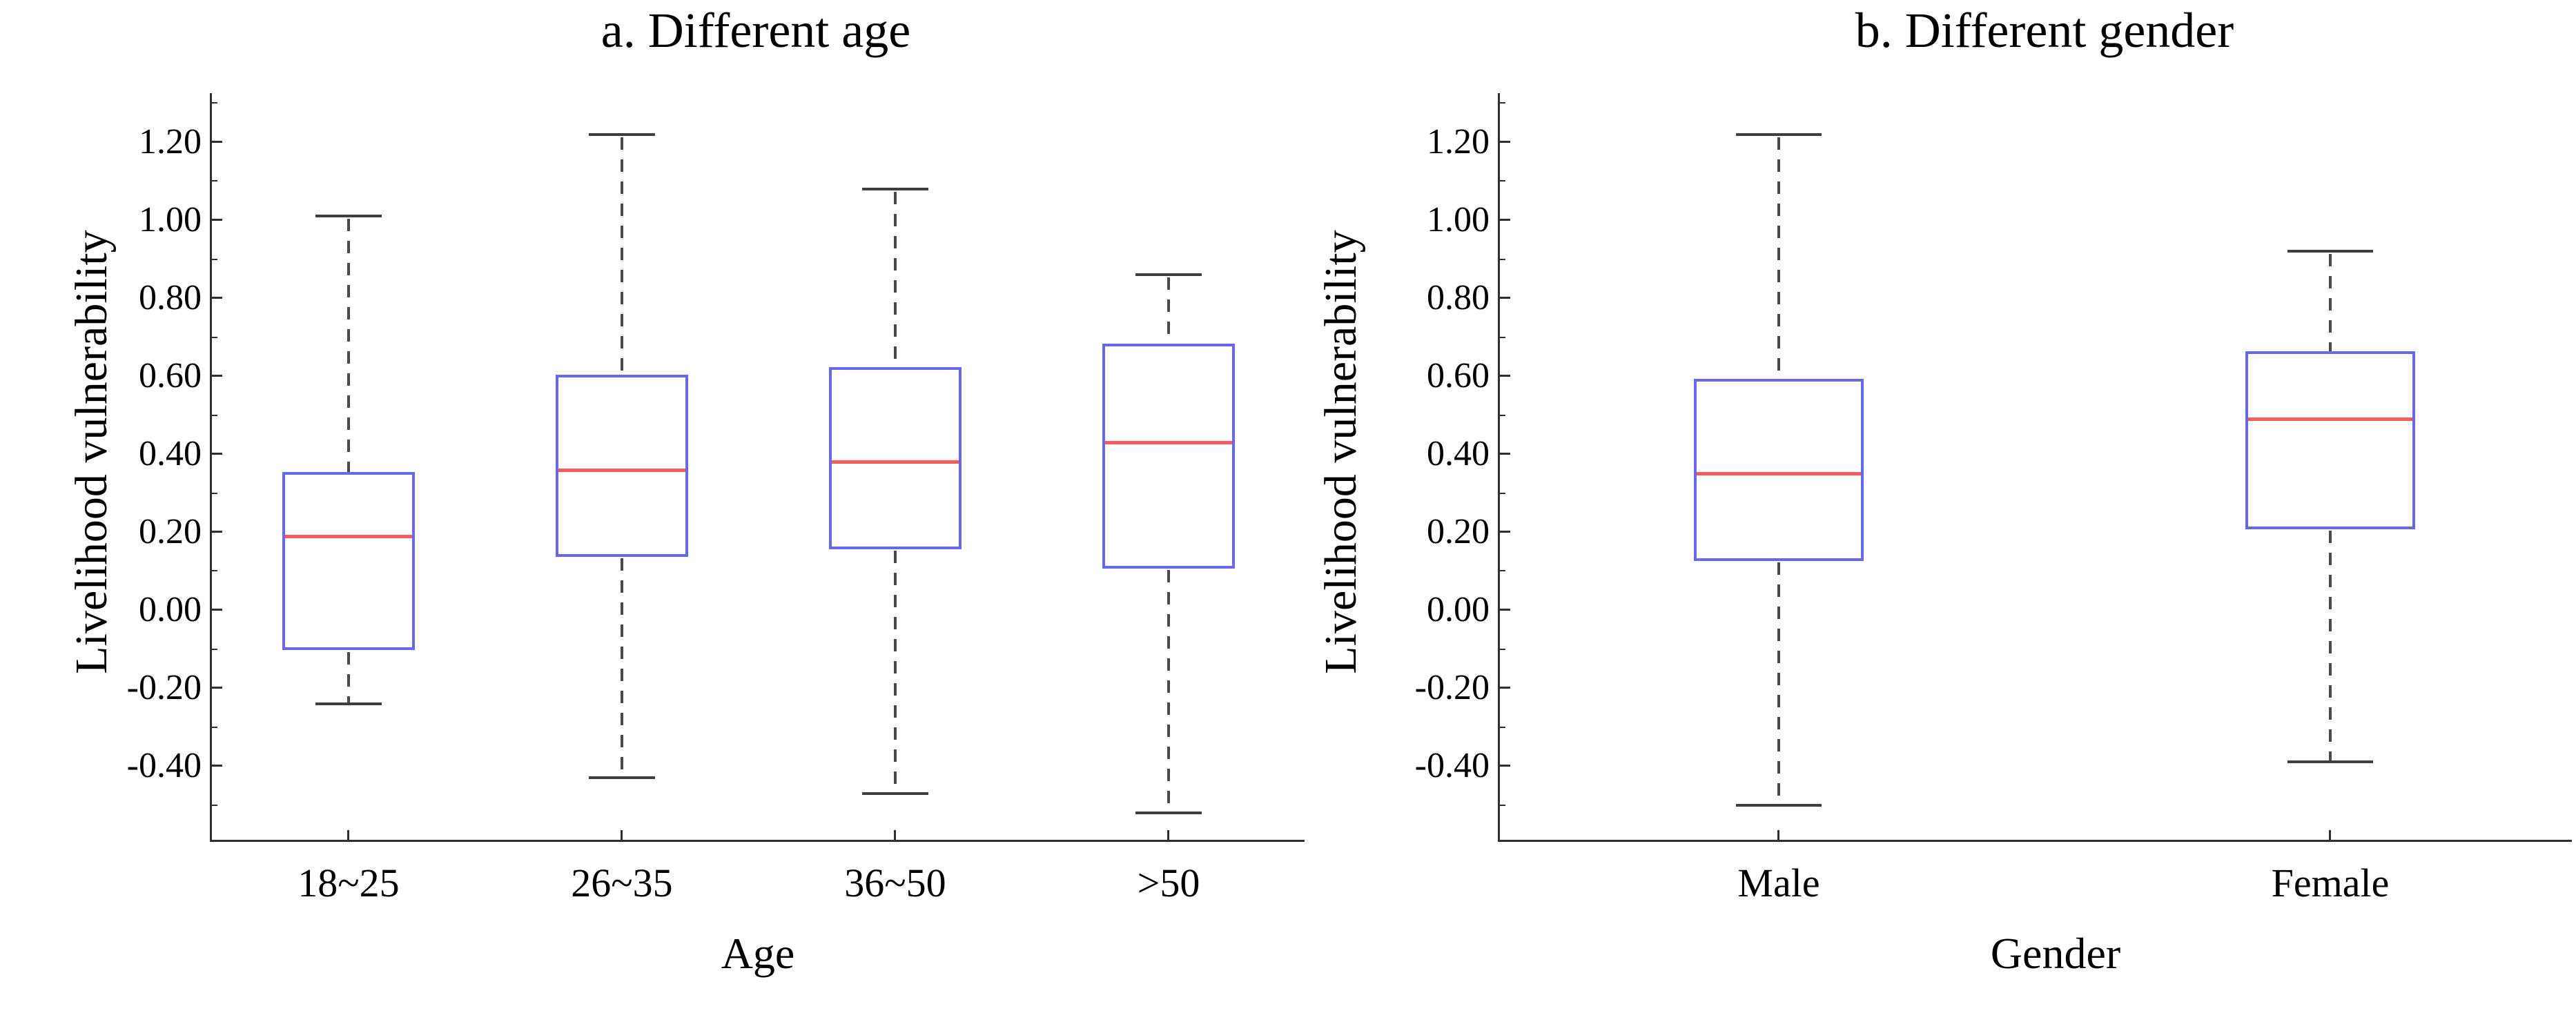 This screenshot has width=2576, height=1013. What do you see at coordinates (1168, 882) in the screenshot?
I see `x-tick-label: >50` at bounding box center [1168, 882].